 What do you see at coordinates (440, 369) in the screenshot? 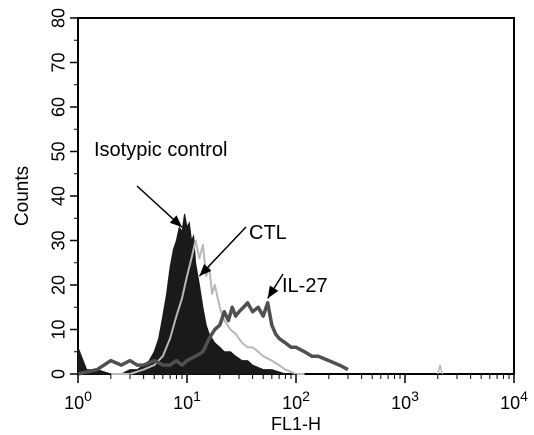
I see `series-ctl-blip` at bounding box center [440, 369].